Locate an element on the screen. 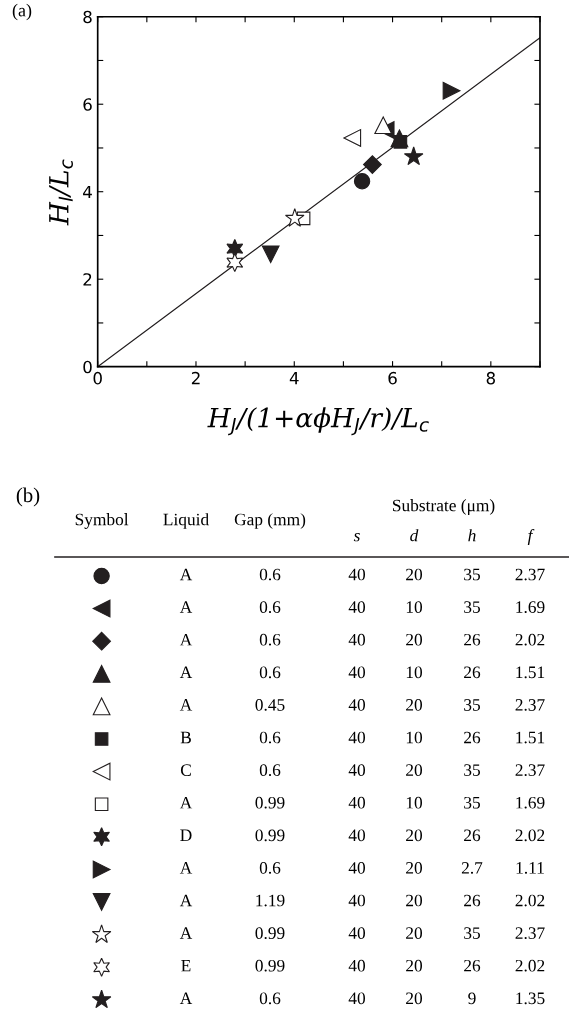 Image resolution: width=569 pixels, height=1020 pixels. x-tick-label: 2 is located at coordinates (195, 378).